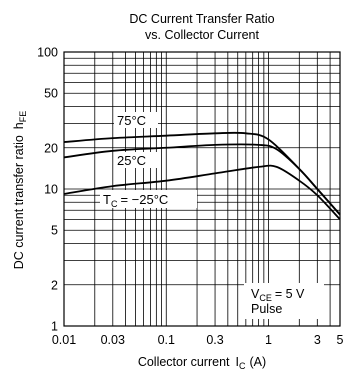 This screenshot has height=374, width=344. I want to click on series-label-tc-text: TC = −25°C, so click(135, 200).